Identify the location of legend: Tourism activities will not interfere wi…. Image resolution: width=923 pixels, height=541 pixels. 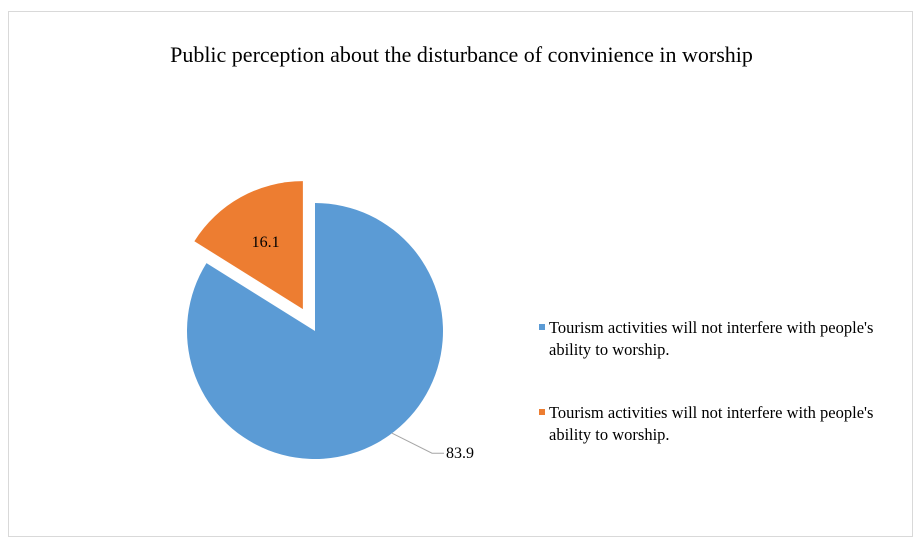
(724, 402).